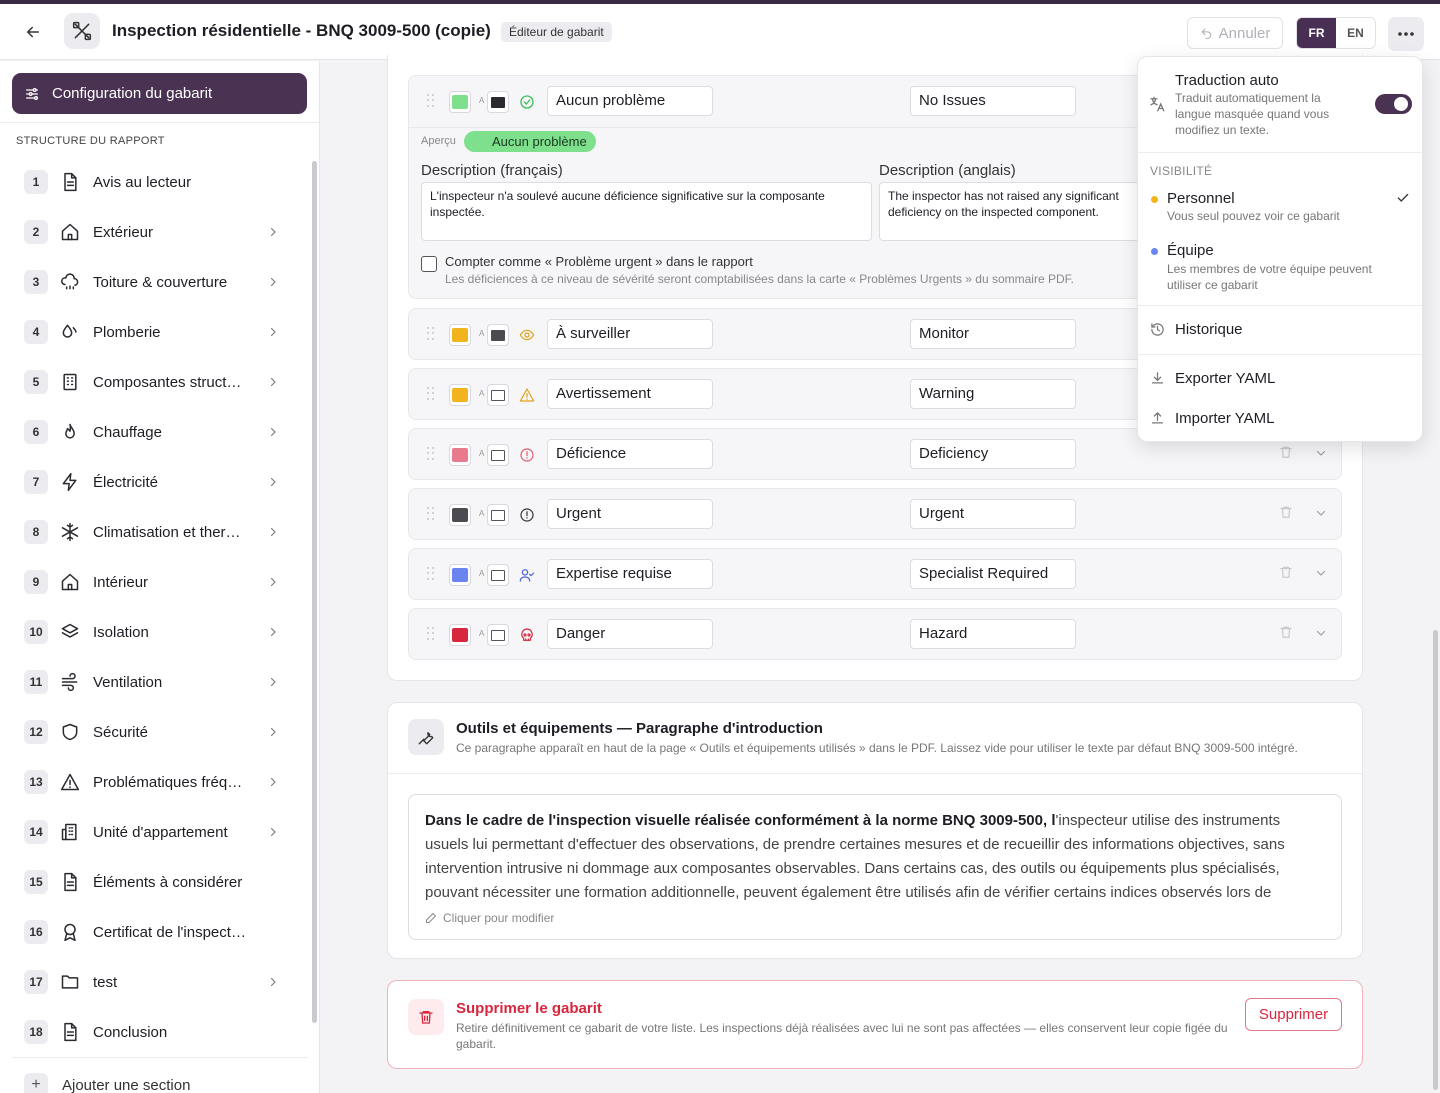 This screenshot has width=1440, height=1093. Describe the element at coordinates (993, 634) in the screenshot. I see `severity-name-en-input: Hazard` at that location.